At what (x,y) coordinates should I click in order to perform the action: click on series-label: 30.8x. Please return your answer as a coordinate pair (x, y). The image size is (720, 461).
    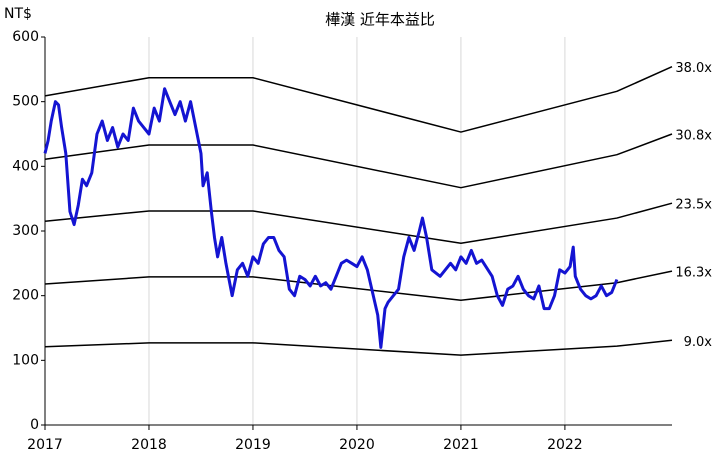
    Looking at the image, I should click on (693, 136).